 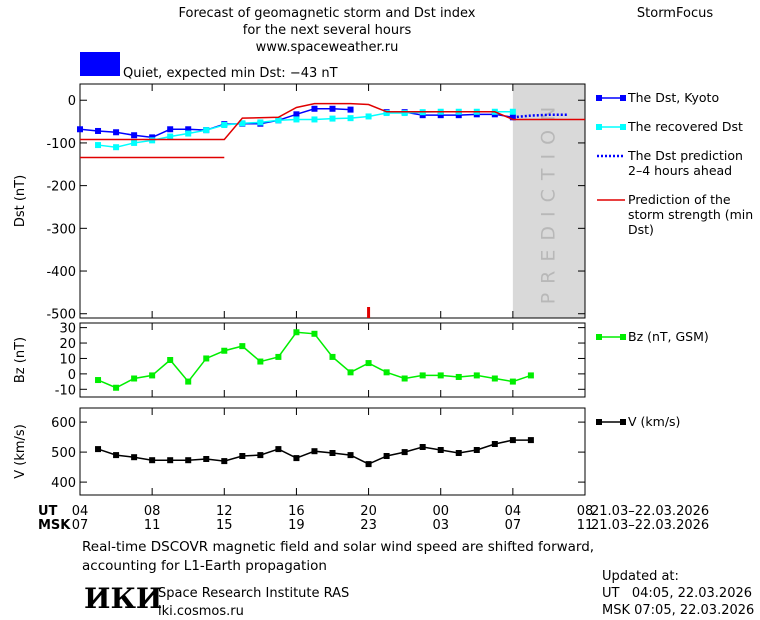 What do you see at coordinates (368, 511) in the screenshot?
I see `x-tick-label: 20` at bounding box center [368, 511].